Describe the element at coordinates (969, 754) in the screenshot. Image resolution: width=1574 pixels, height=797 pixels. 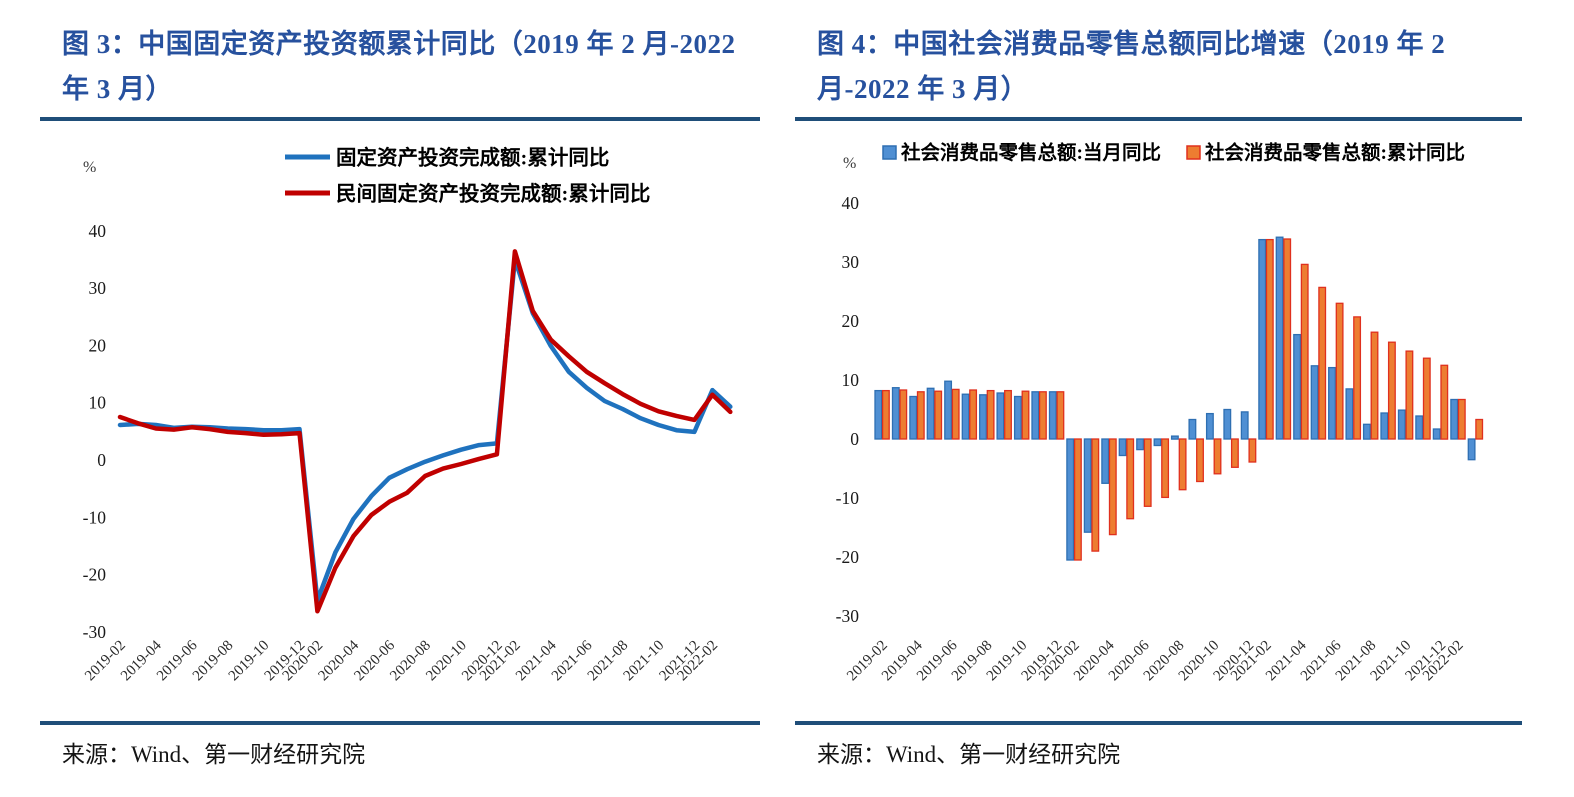
I see `figure4-source: 来源：Wind、第一财经研究院` at that location.